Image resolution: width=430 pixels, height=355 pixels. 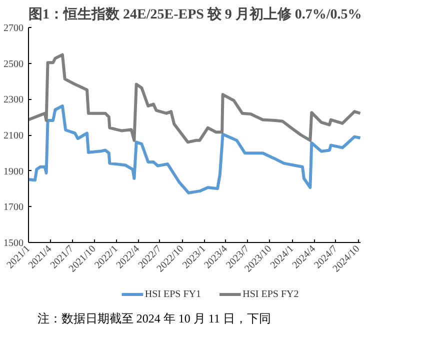 What do you see at coordinates (14, 100) in the screenshot?
I see `y-tick-label: 2300` at bounding box center [14, 100].